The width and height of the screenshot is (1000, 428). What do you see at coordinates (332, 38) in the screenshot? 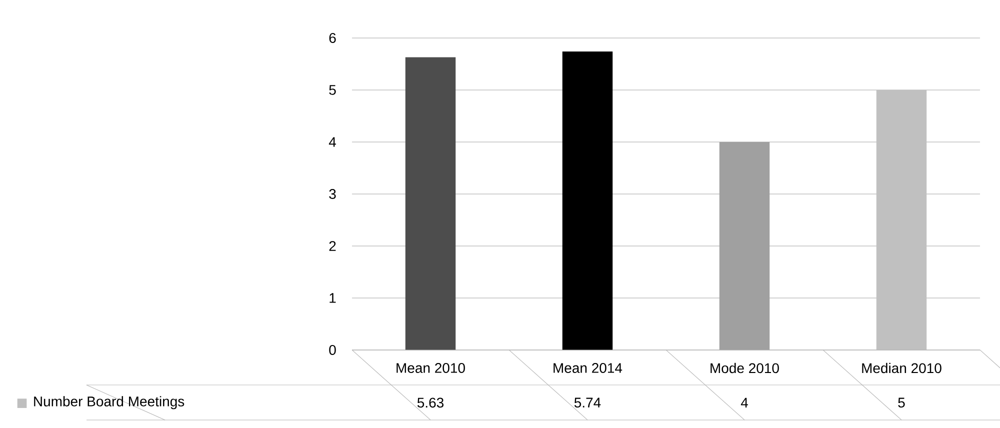
I see `y-tick-label: 6` at bounding box center [332, 38].